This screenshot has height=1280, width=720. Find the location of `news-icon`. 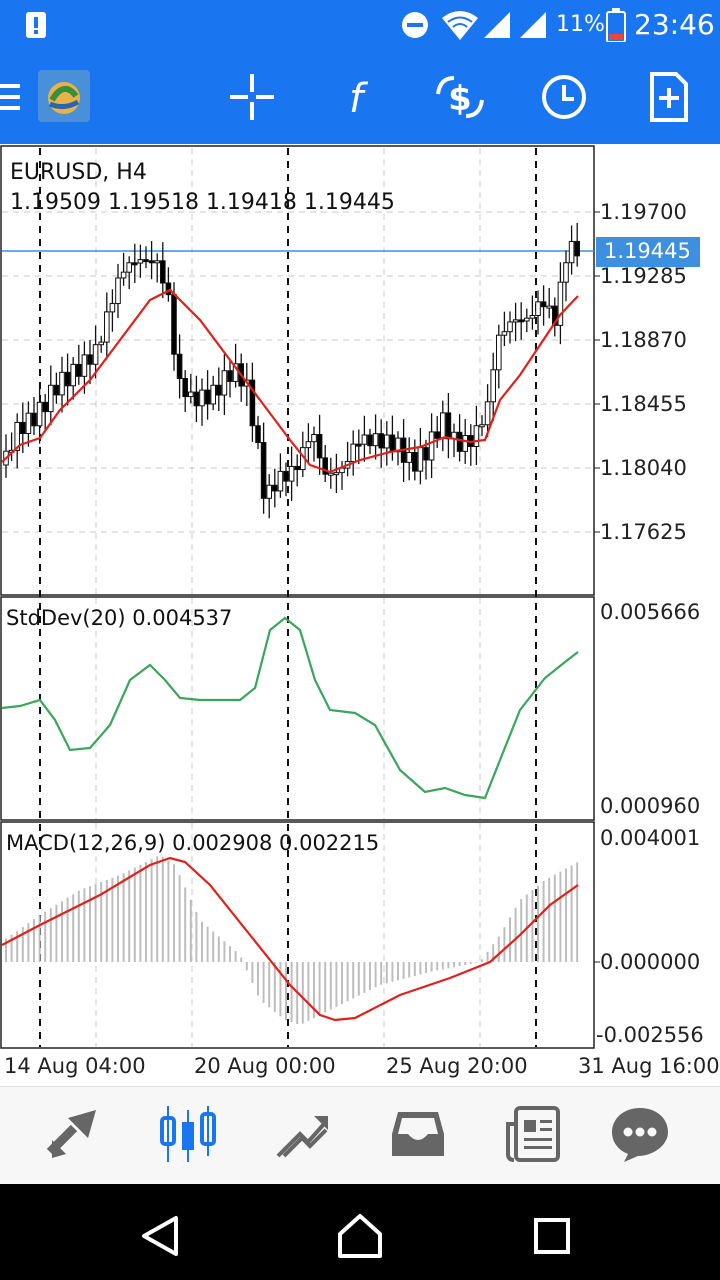

news-icon is located at coordinates (532, 1134).